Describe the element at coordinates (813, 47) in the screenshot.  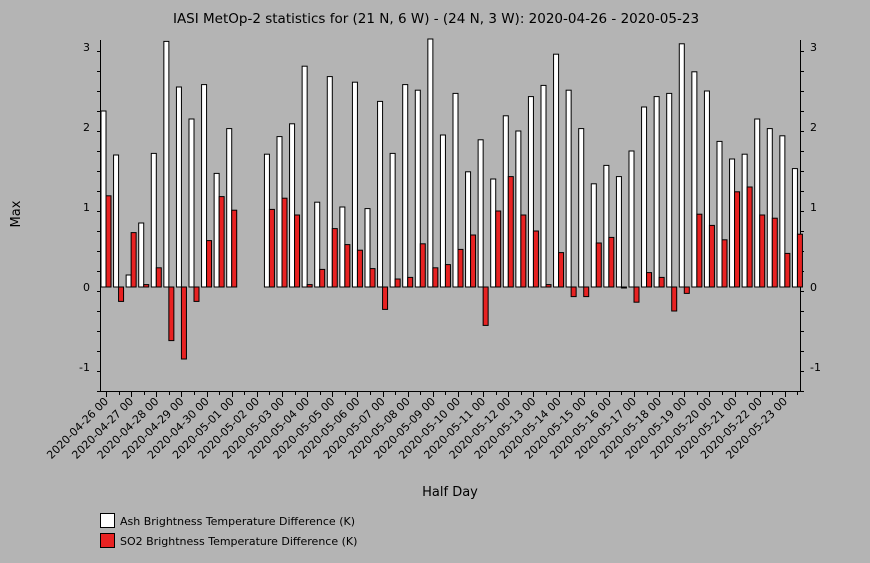
I see `y-tick-label-right: 3` at that location.